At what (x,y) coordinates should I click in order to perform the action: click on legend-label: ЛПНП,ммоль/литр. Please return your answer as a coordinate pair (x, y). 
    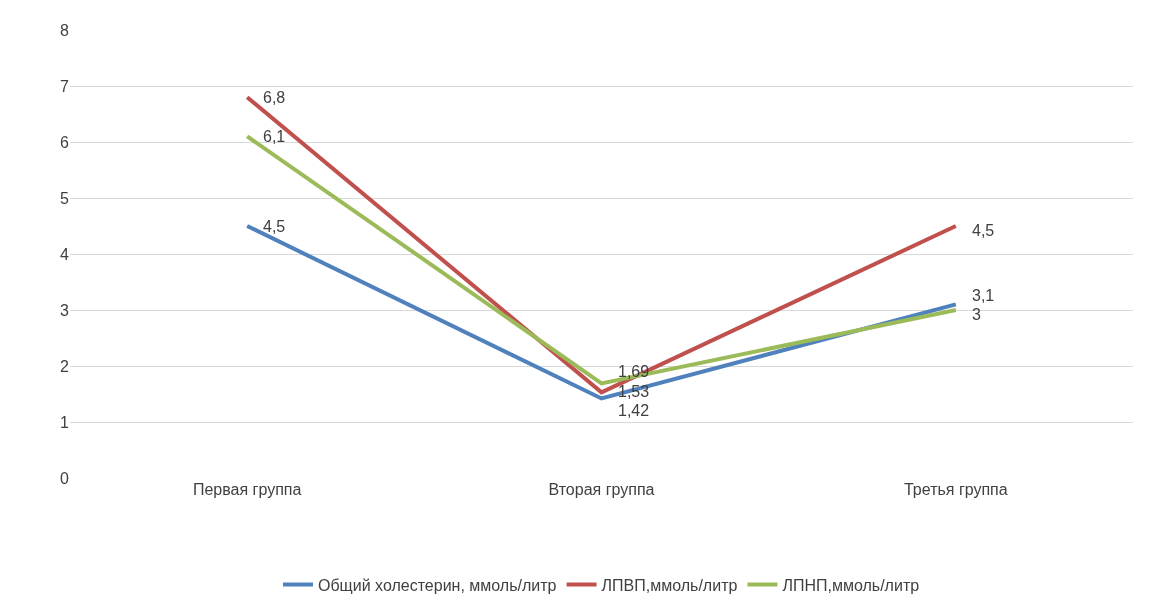
    Looking at the image, I should click on (851, 585).